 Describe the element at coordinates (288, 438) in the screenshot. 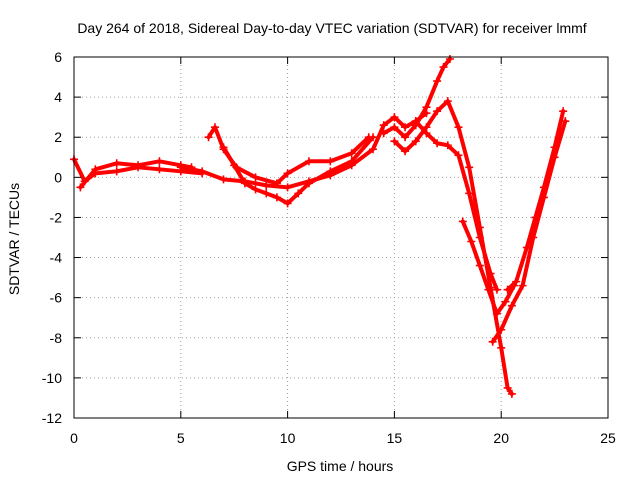

I see `x-tick-label: 10` at that location.